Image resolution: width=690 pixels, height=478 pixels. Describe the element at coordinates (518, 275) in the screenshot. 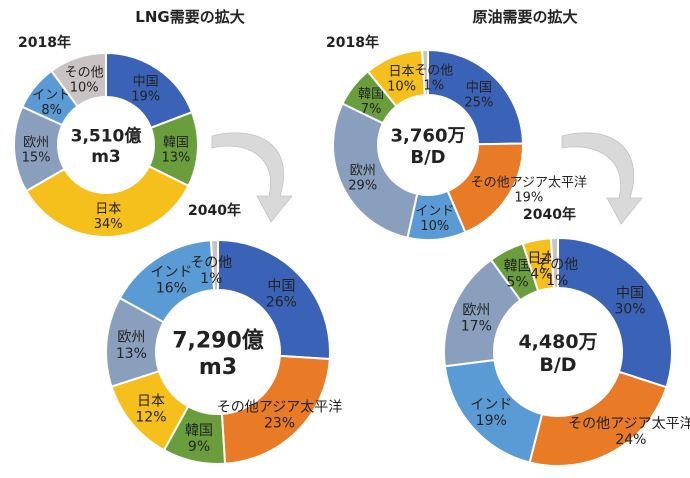

I see `slice-label-korea: 韓国 5%` at that location.